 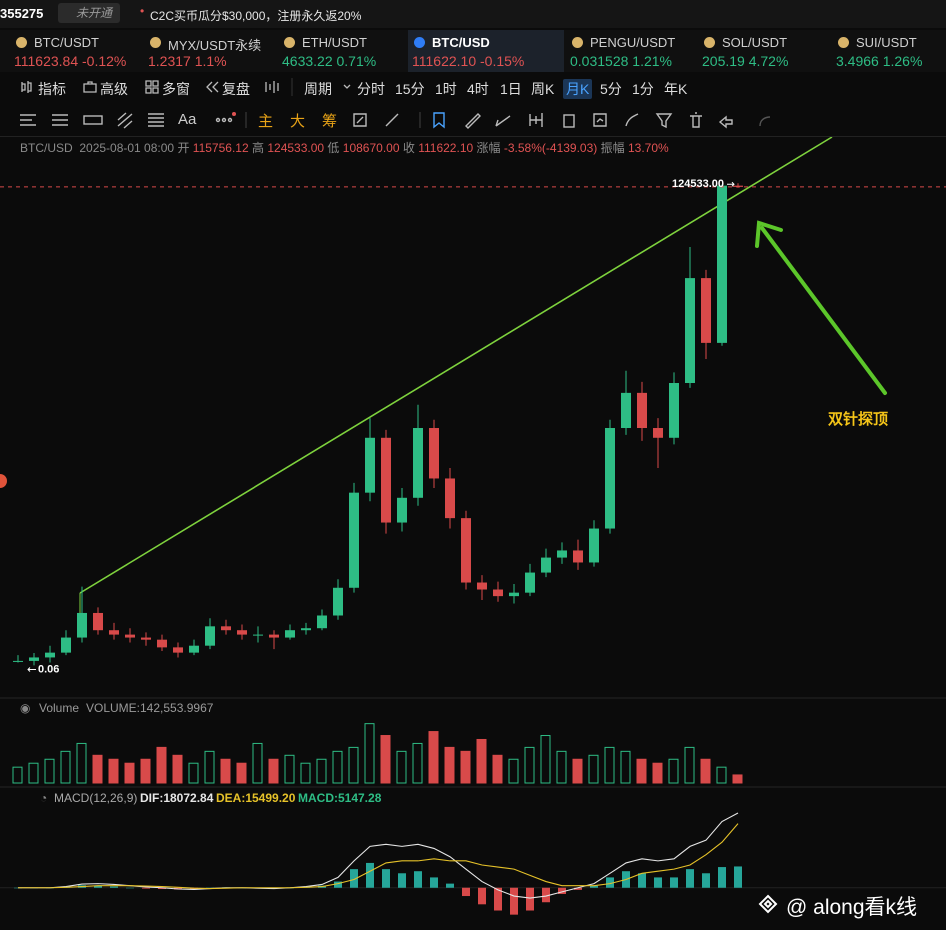 I want to click on ticker-tab: SOL/USDT 205.19 4.72%, so click(x=765, y=51).